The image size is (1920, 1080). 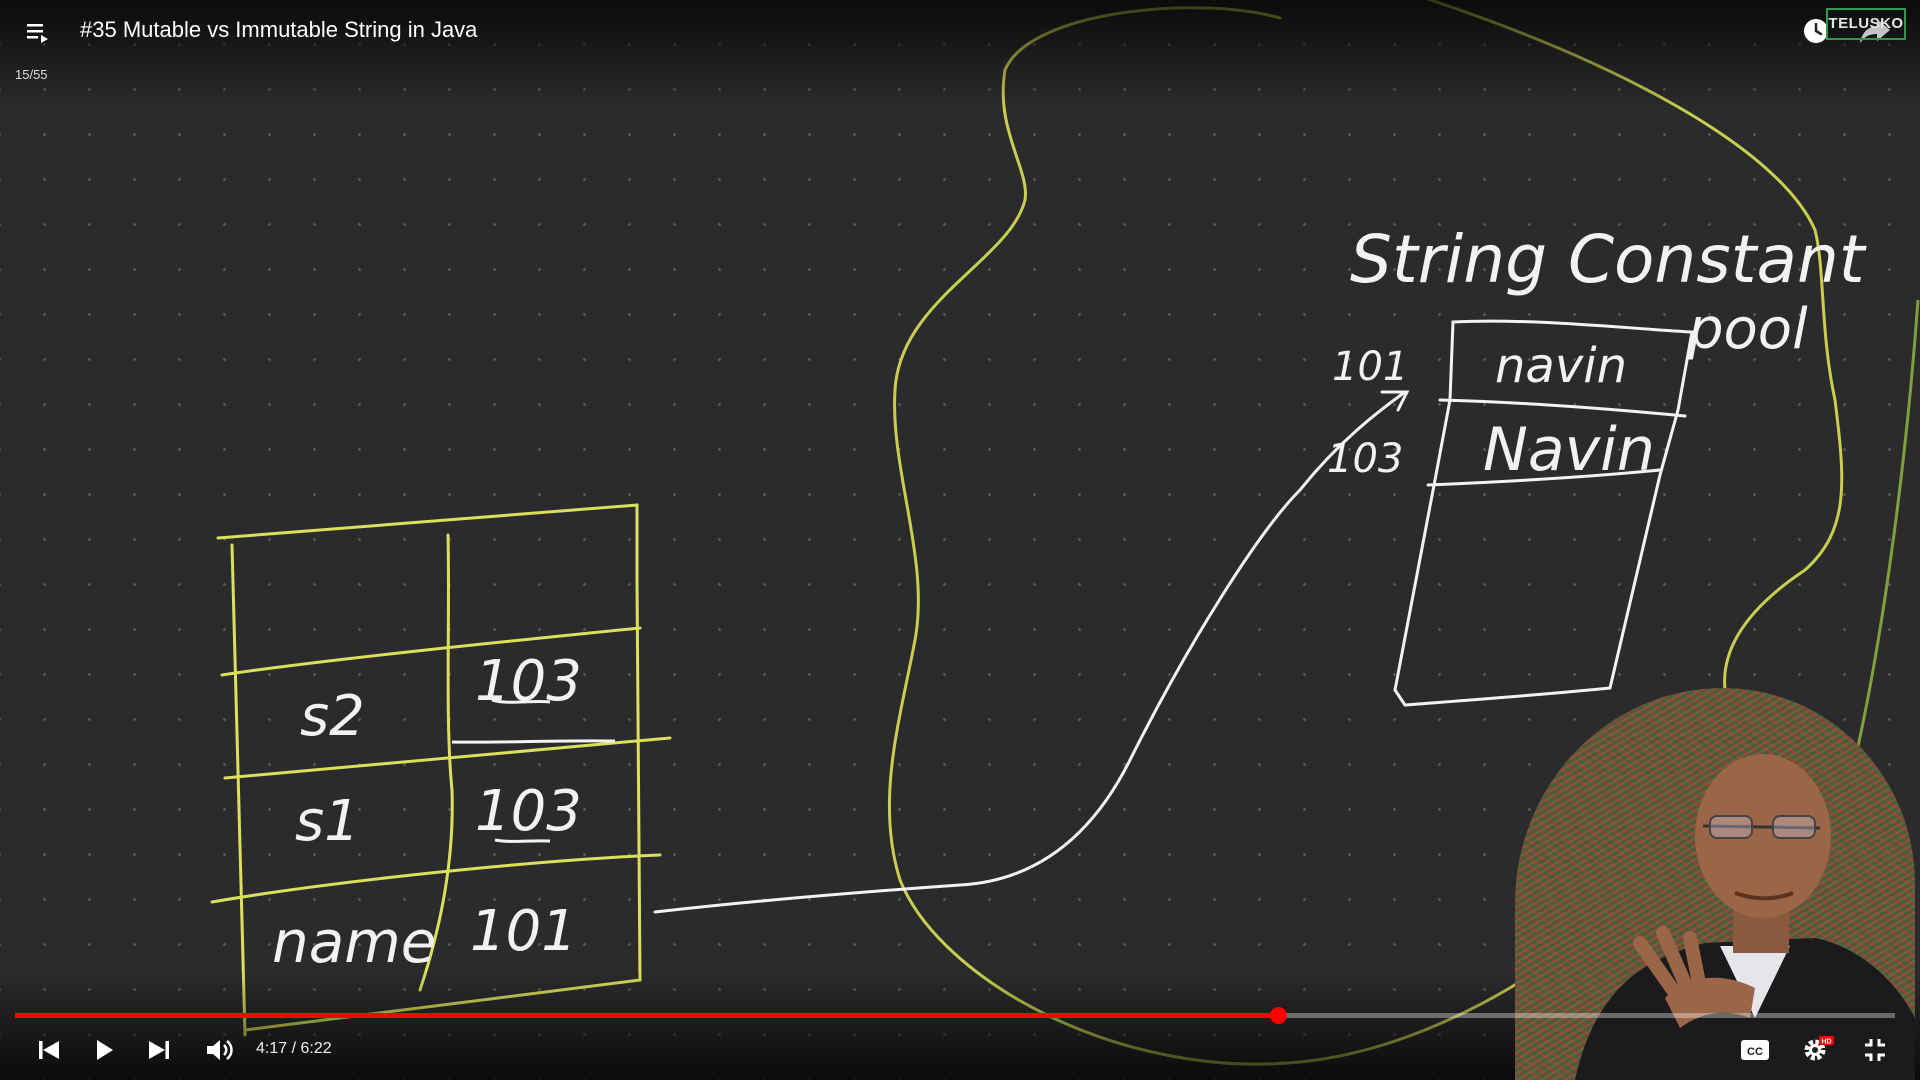 What do you see at coordinates (272, 1048) in the screenshot?
I see `current-time: 4:17` at bounding box center [272, 1048].